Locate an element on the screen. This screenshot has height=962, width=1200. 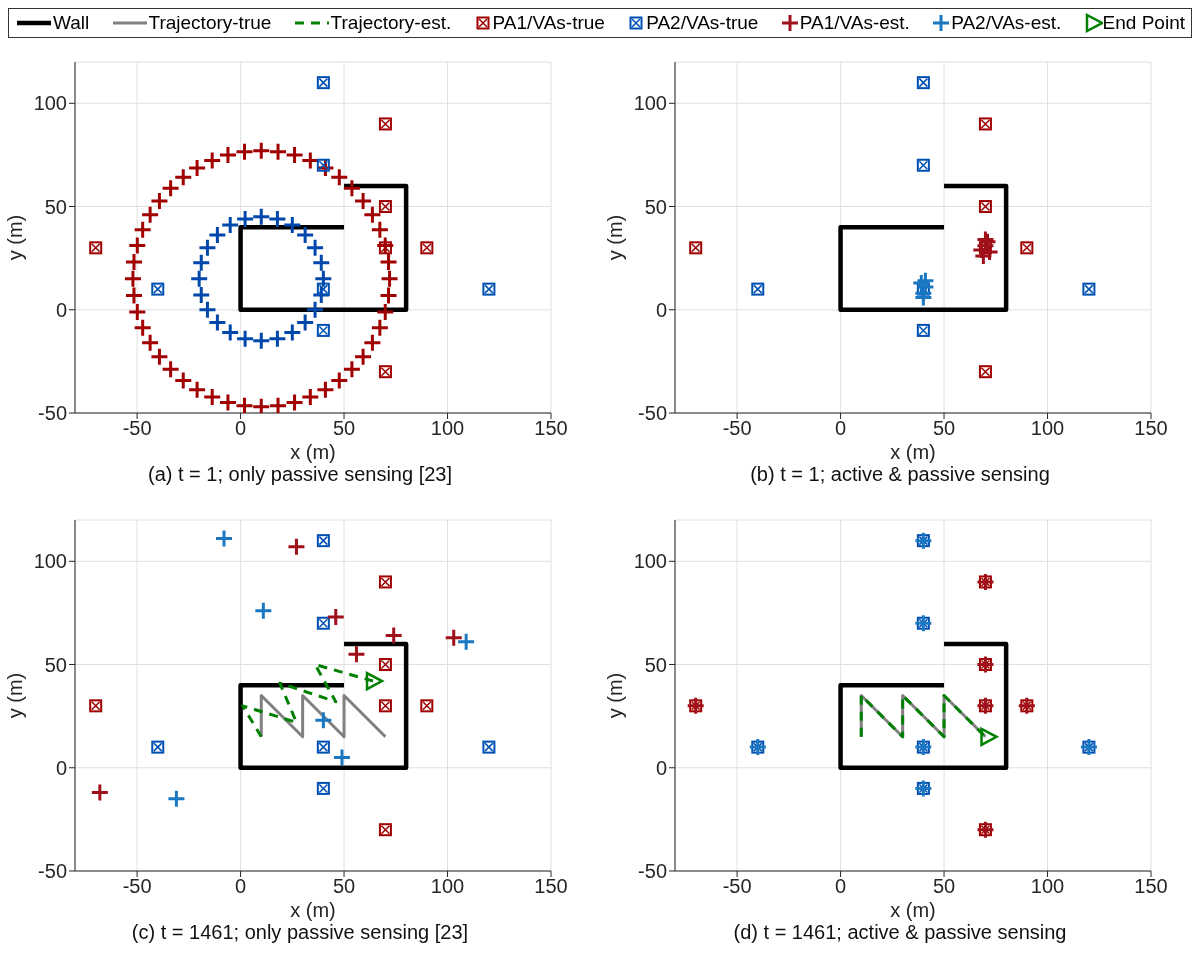
legend-label: End Point is located at coordinates (1143, 23).